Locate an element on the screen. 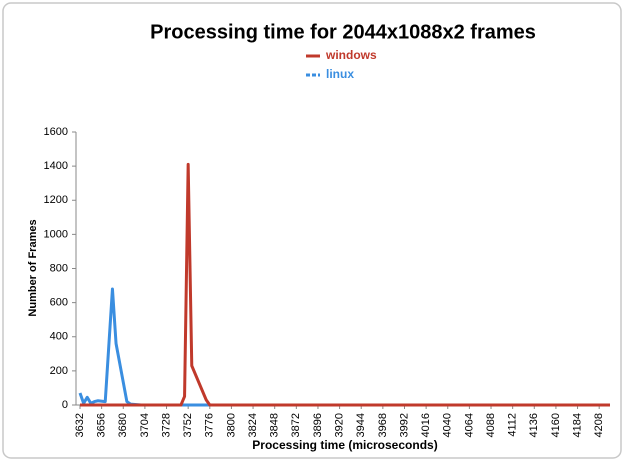 The width and height of the screenshot is (626, 468). x-tick-label: 3896 is located at coordinates (318, 425).